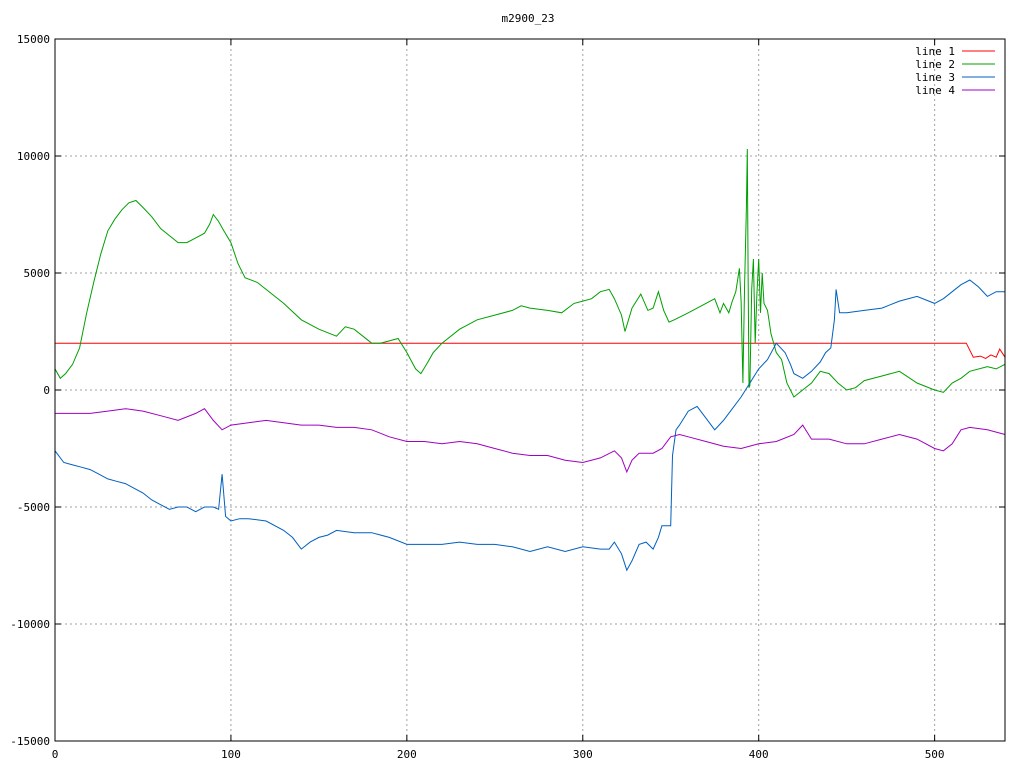 The width and height of the screenshot is (1024, 768). What do you see at coordinates (759, 754) in the screenshot?
I see `x-tick-label: 400` at bounding box center [759, 754].